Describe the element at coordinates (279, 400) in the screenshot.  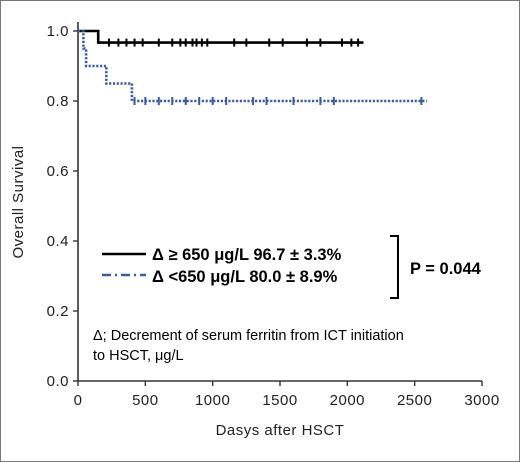
I see `x-tick-label: 1500` at that location.